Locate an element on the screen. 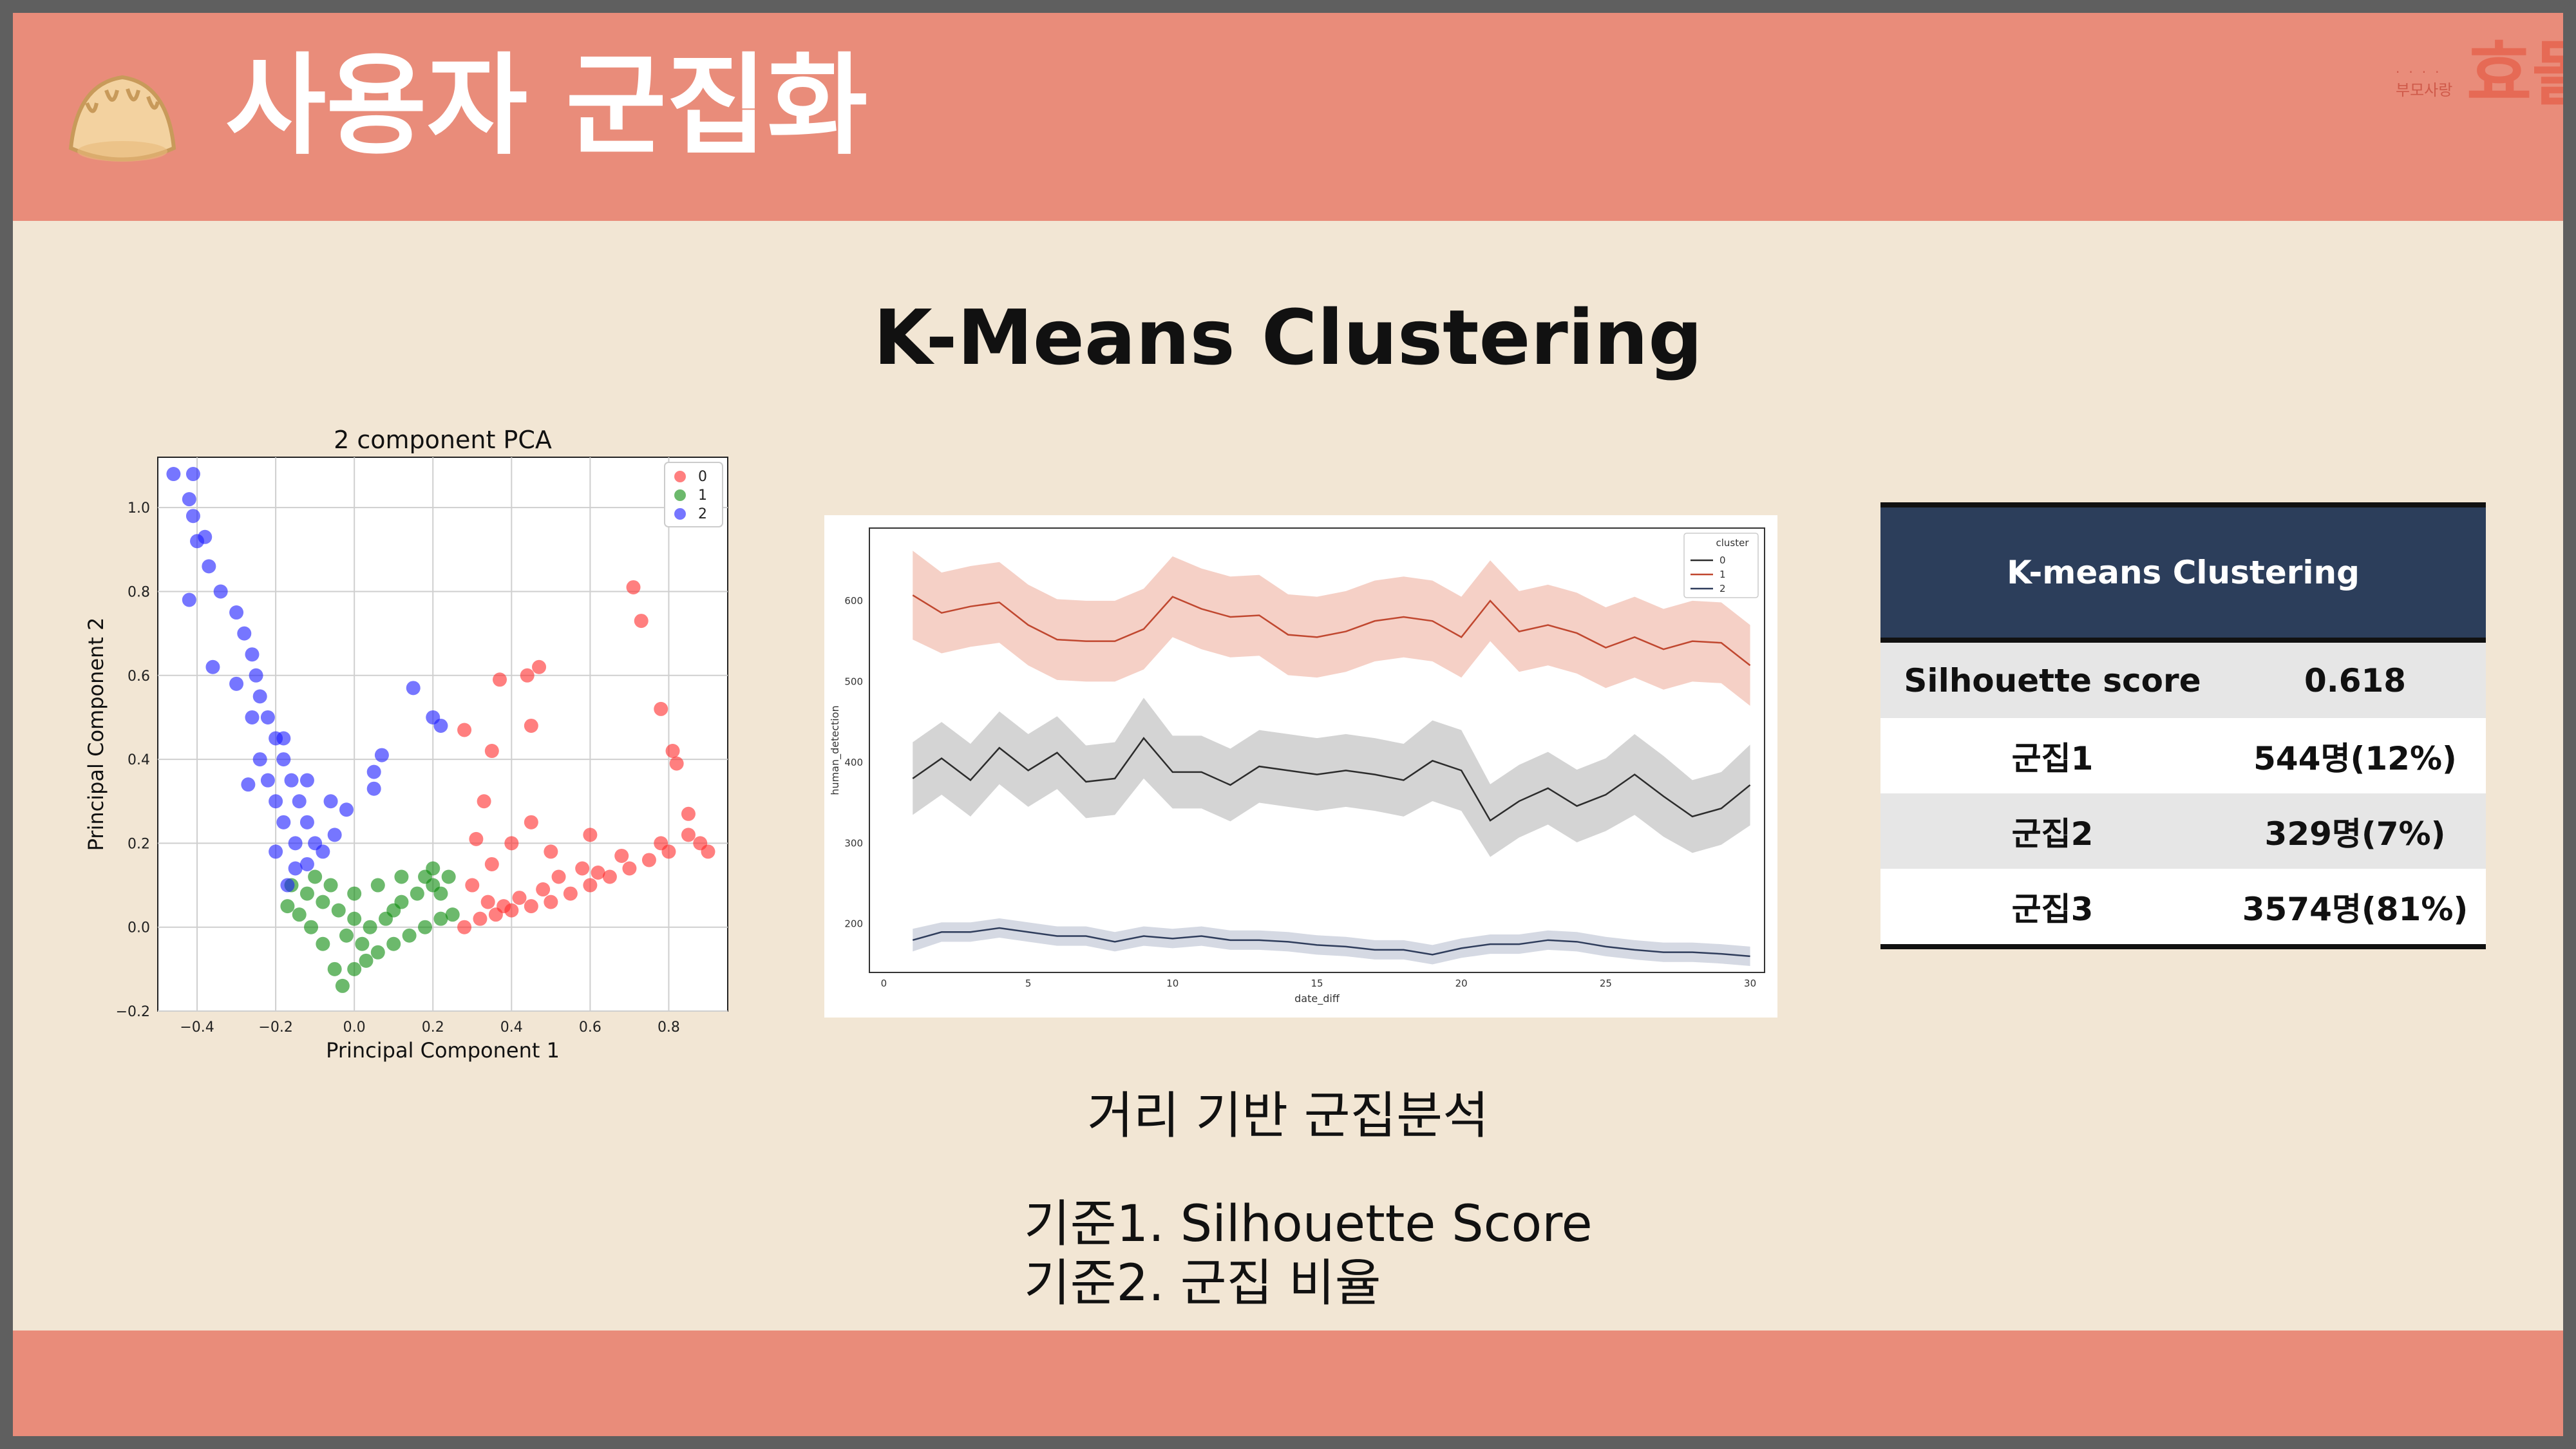 The width and height of the screenshot is (2576, 1449). table-row: Silhouette score 0.618 is located at coordinates (2183, 679).